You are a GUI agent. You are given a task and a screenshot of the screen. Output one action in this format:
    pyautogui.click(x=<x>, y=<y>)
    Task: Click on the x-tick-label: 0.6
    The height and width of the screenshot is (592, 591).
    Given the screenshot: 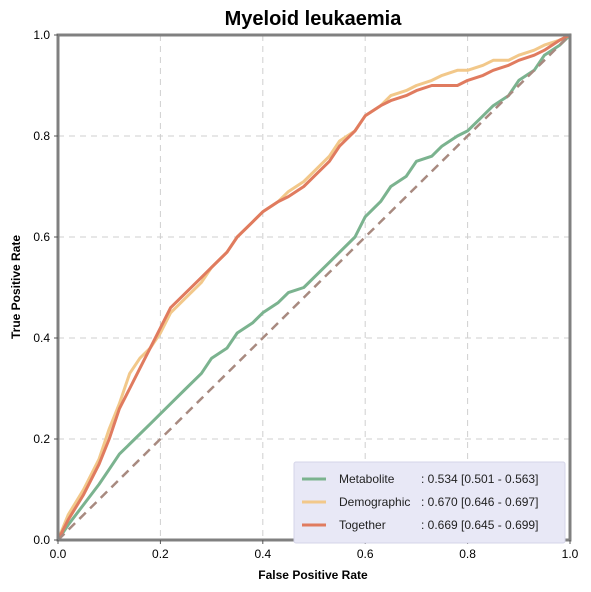 What is the action you would take?
    pyautogui.click(x=365, y=554)
    